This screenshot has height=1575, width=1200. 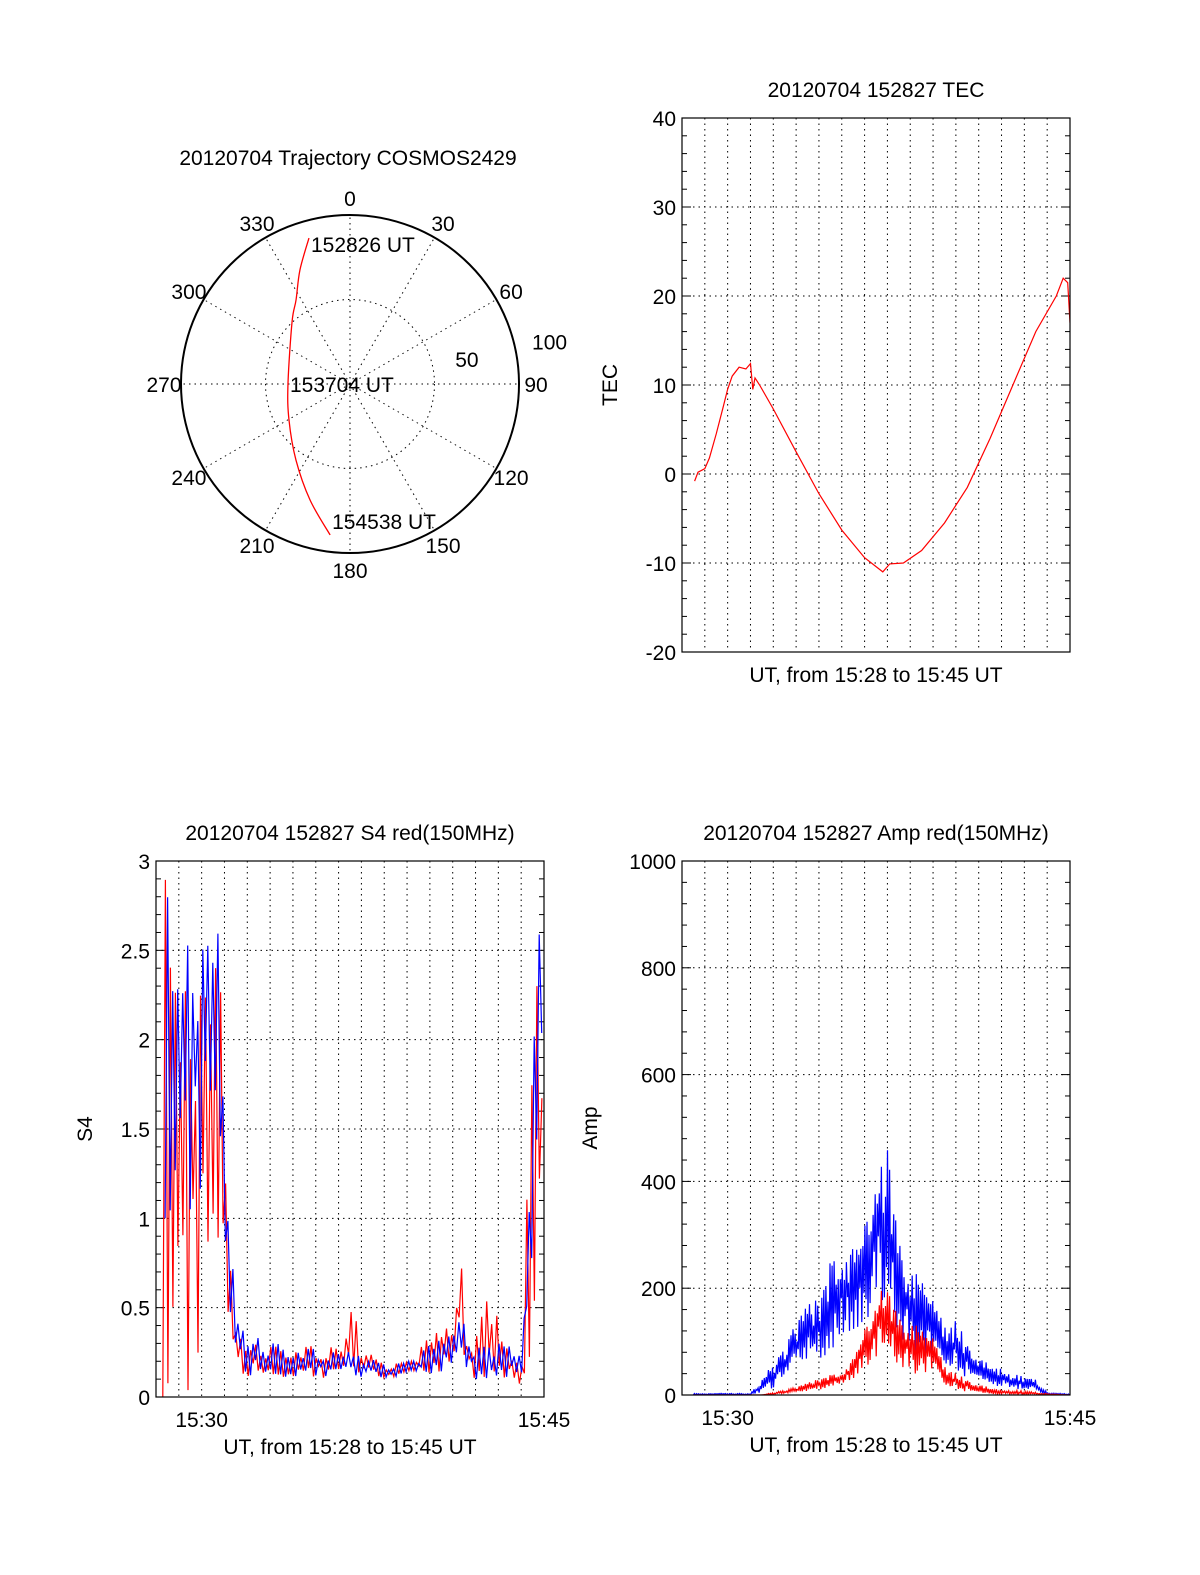 I want to click on y-tick-label: 2, so click(x=144, y=1041).